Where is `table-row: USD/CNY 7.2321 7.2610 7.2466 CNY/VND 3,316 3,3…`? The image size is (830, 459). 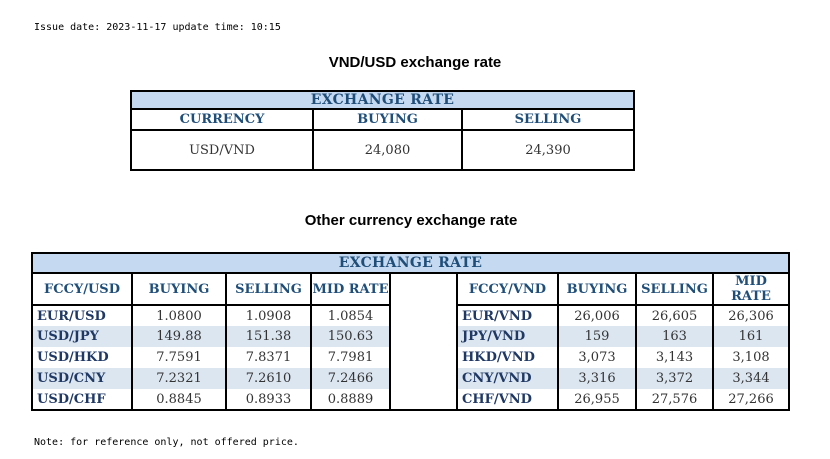 table-row: USD/CNY 7.2321 7.2610 7.2466 CNY/VND 3,316 3,3… is located at coordinates (410, 378).